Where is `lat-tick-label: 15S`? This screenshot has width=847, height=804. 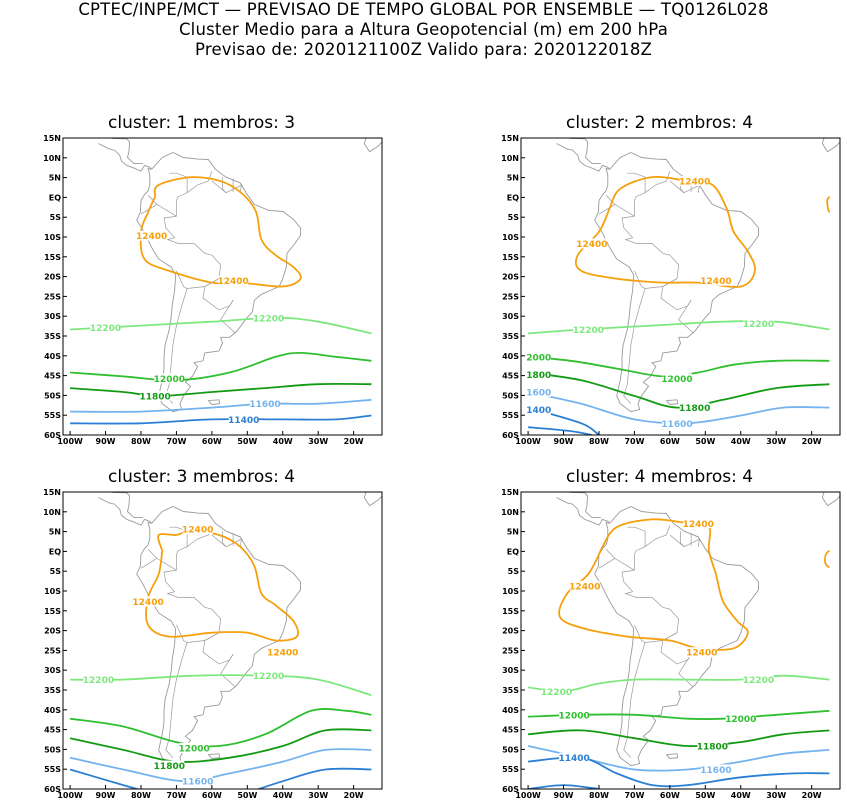
lat-tick-label: 15S is located at coordinates (510, 257).